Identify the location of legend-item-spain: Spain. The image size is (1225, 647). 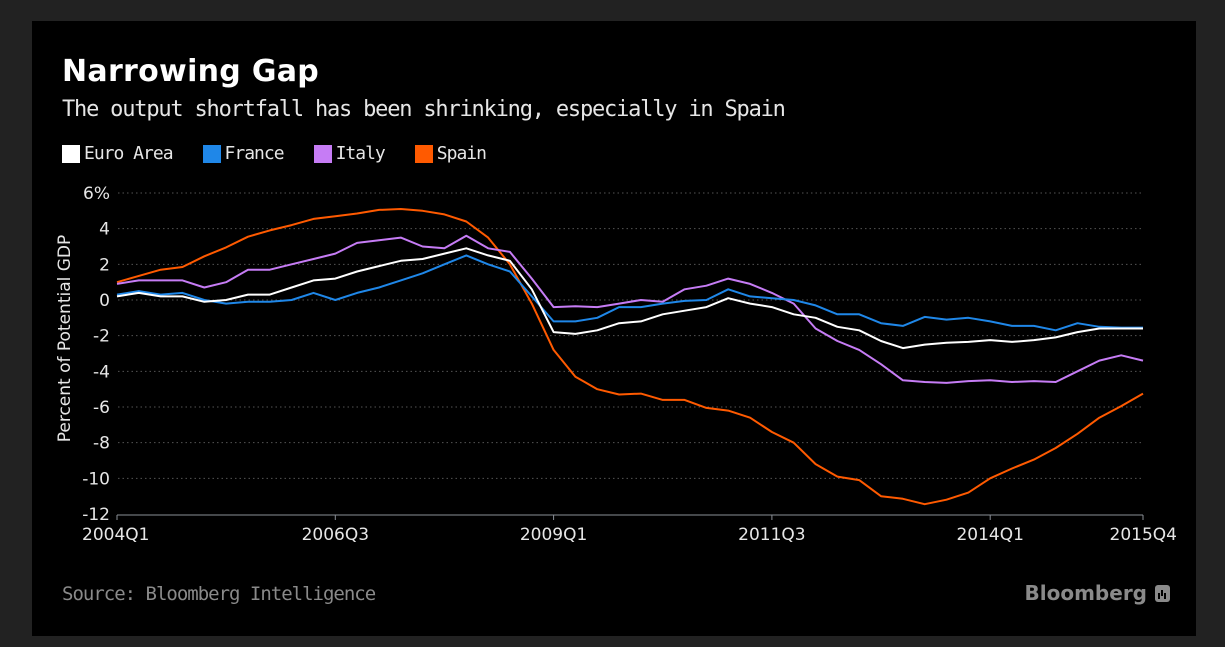
(450, 153).